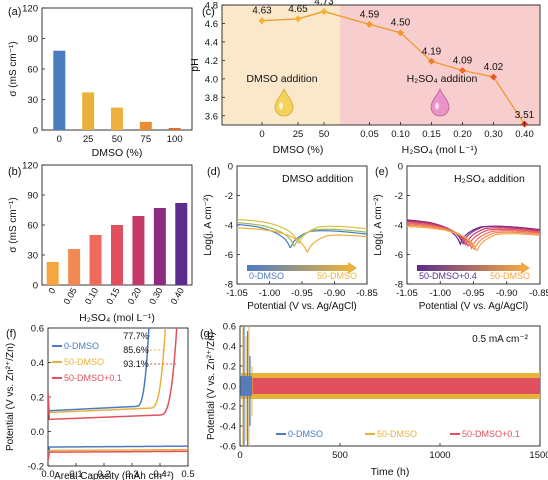 The image size is (548, 480). I want to click on x-tick-label-g: 1000, so click(439, 455).